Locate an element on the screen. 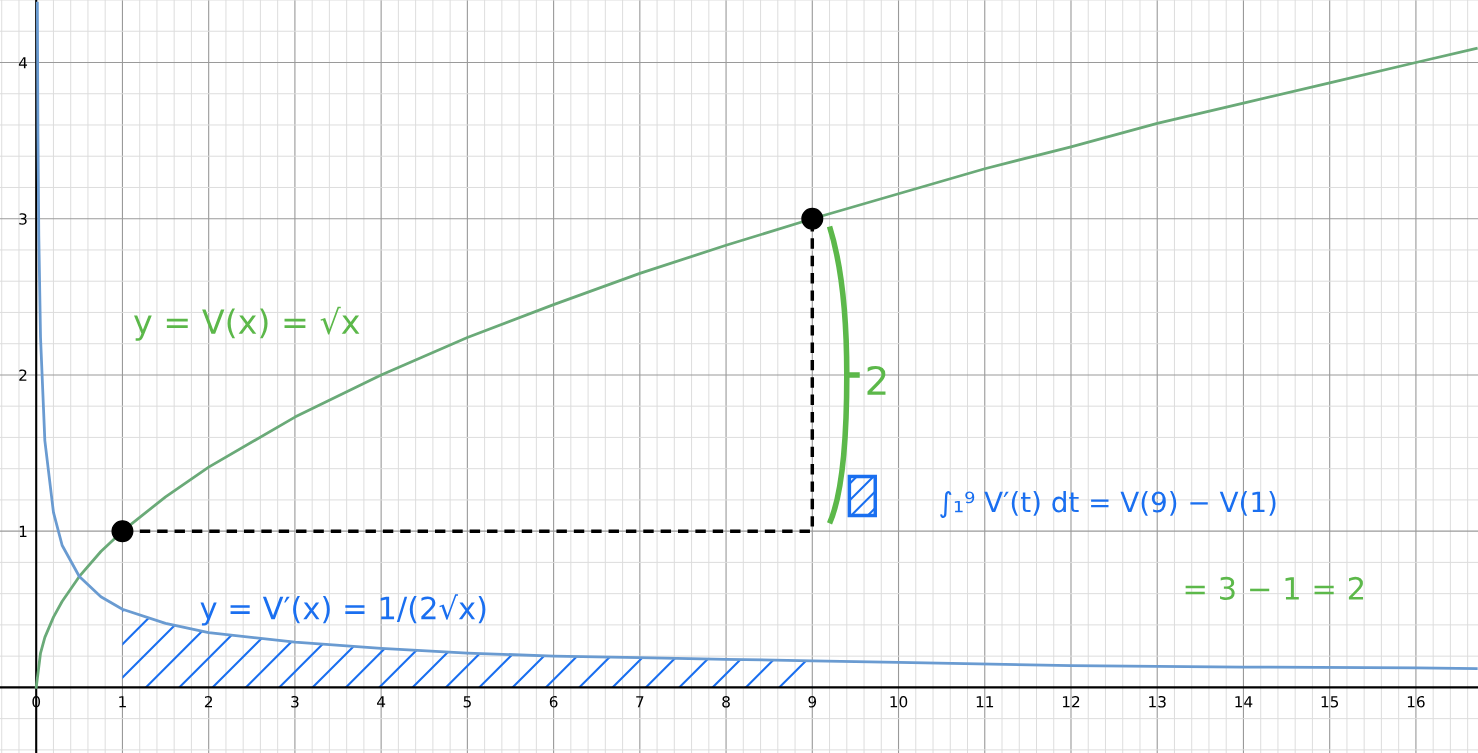 The image size is (1478, 753). x-tick-label: 13 is located at coordinates (1157, 701).